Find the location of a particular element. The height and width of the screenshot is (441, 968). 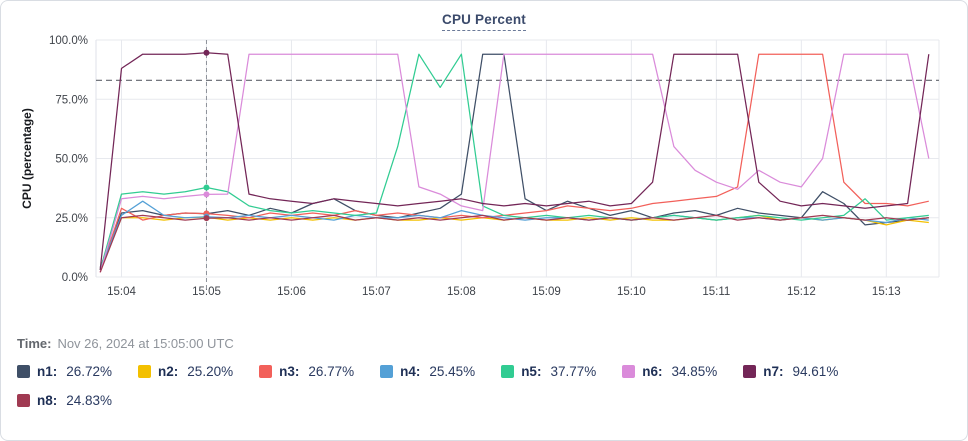

legend-row-2: n8: 24.83% is located at coordinates (492, 400).